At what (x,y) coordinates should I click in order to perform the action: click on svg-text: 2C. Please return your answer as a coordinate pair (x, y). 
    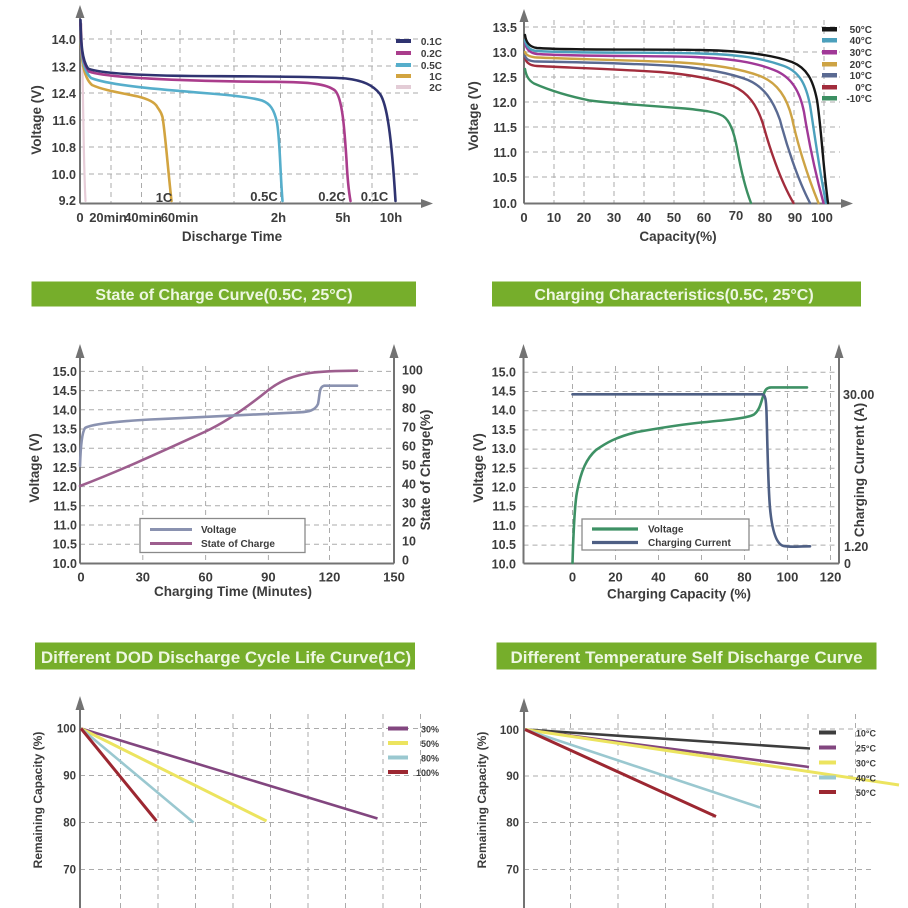
    Looking at the image, I should click on (435, 88).